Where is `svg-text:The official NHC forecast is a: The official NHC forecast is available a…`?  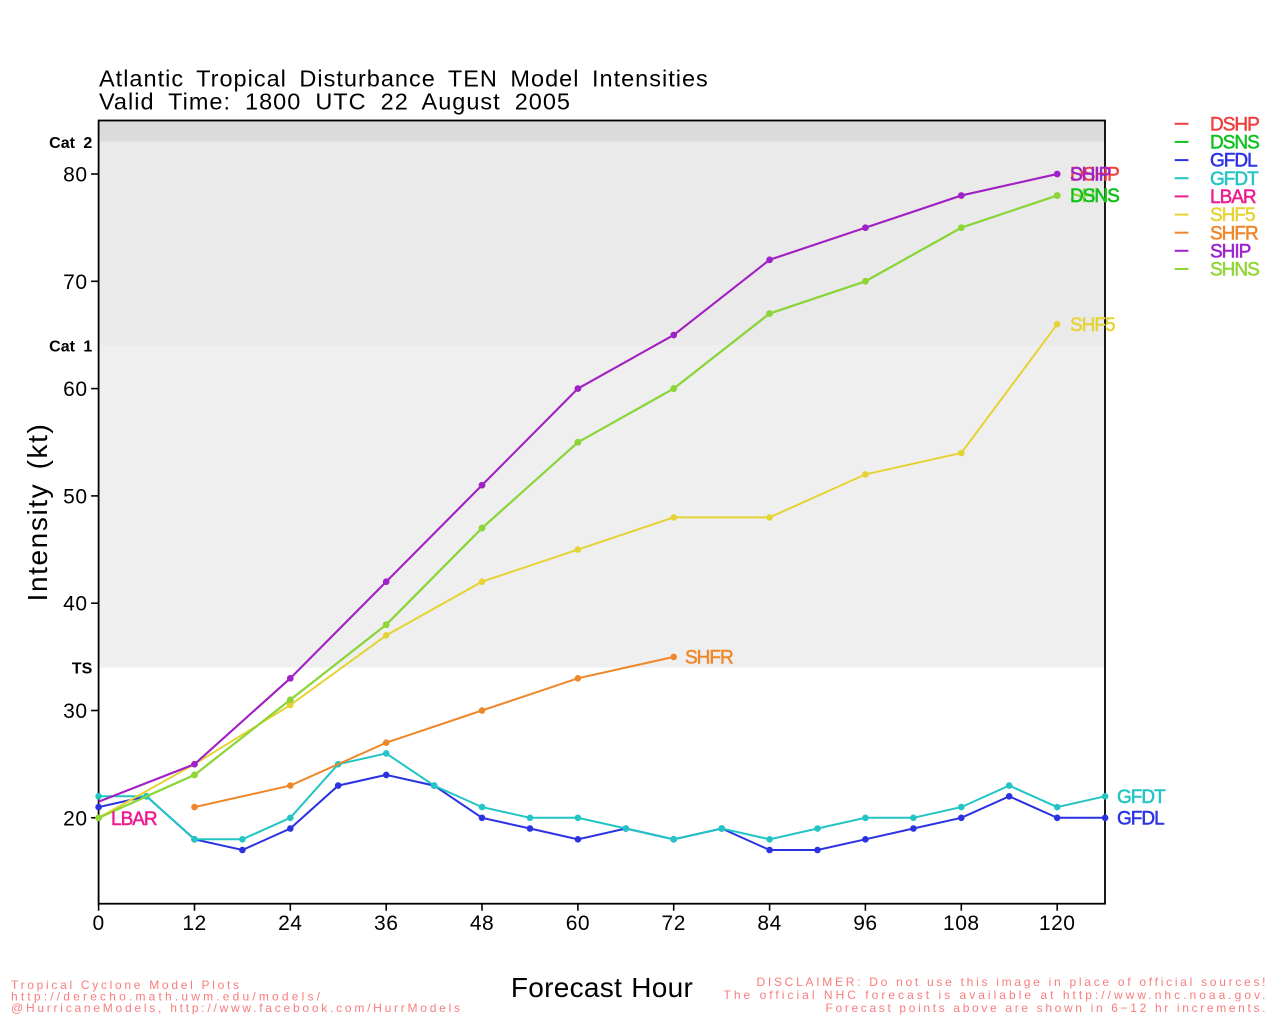
svg-text:The official NHC forecast is a: The official NHC forecast is available a… is located at coordinates (995, 995).